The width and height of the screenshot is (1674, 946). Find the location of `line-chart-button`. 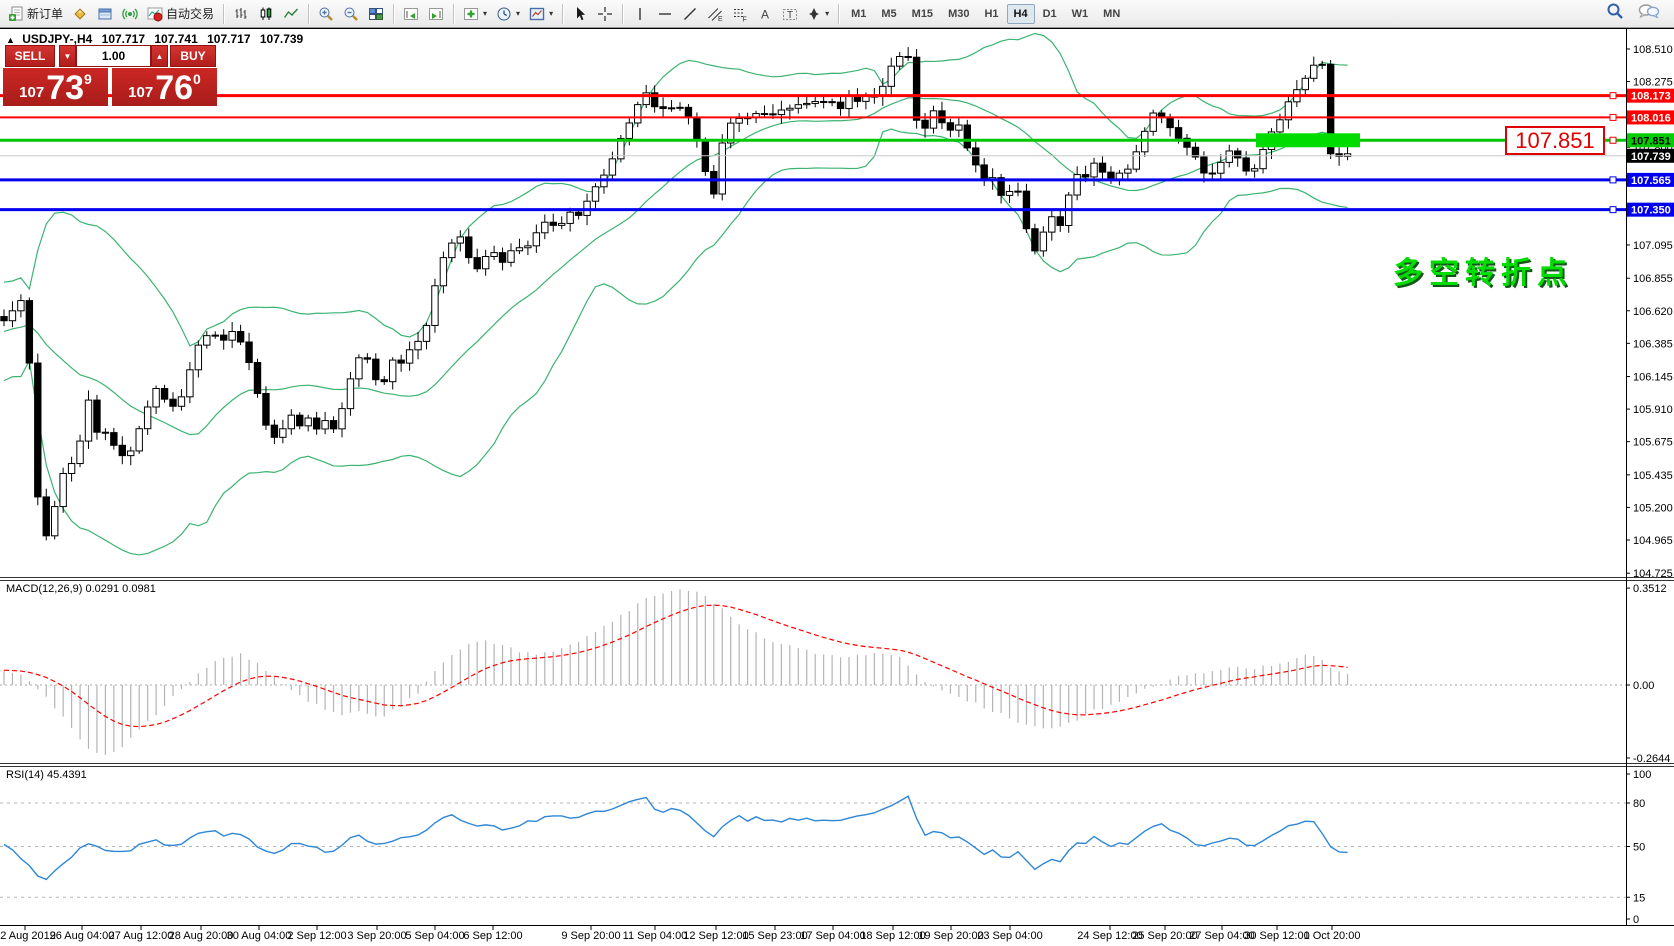

line-chart-button is located at coordinates (291, 14).